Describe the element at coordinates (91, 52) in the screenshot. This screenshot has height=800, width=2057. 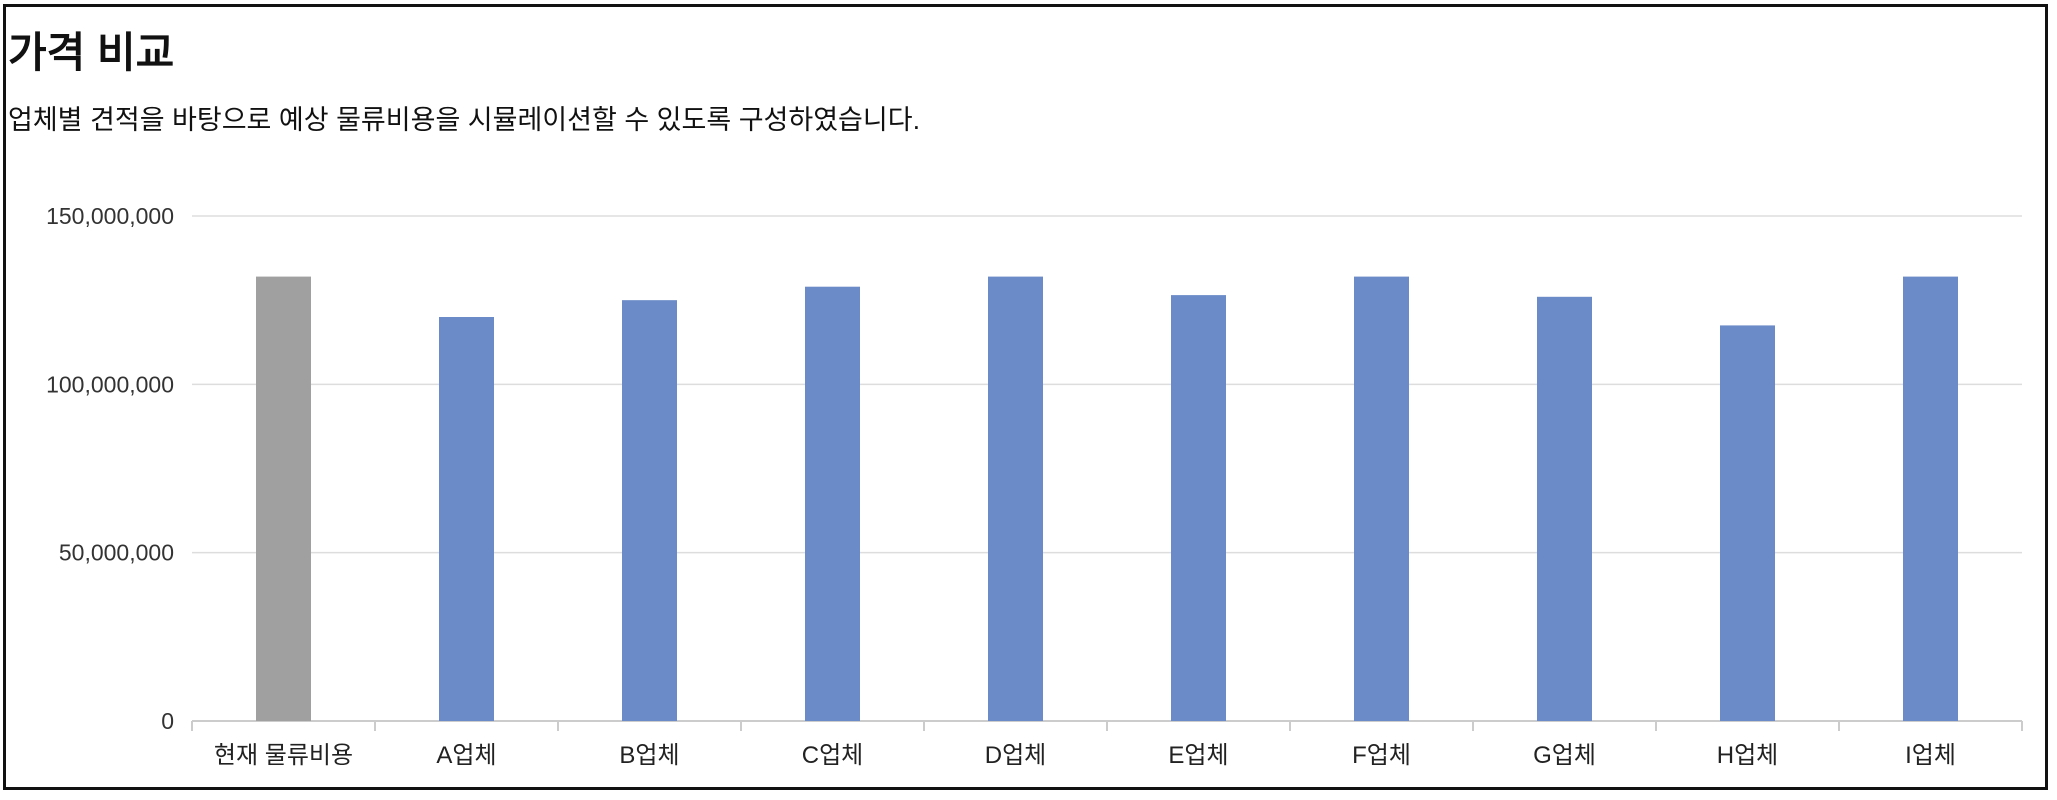
I see `page-title: 가격 비교` at that location.